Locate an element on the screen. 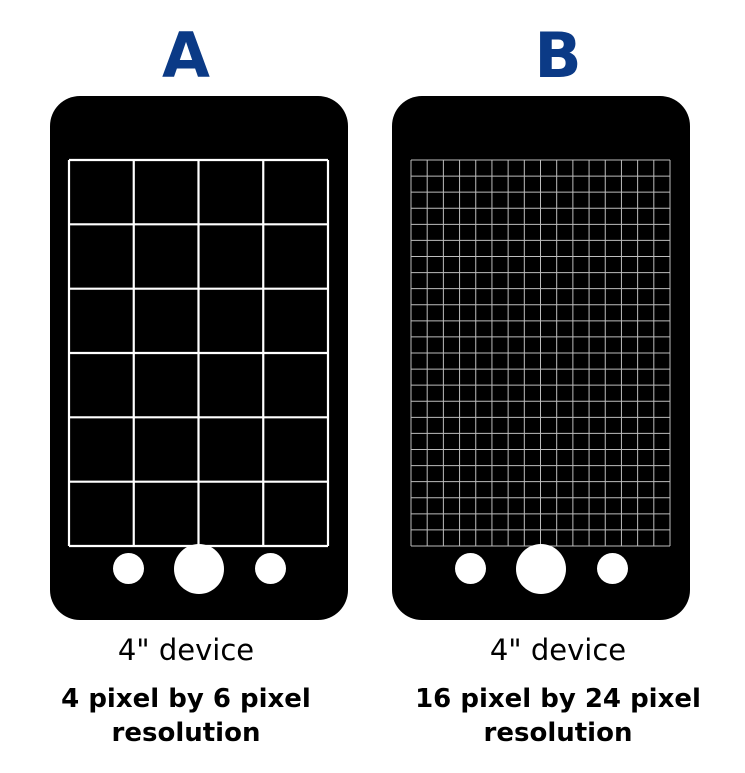  panel-letter: A is located at coordinates (186, 55).